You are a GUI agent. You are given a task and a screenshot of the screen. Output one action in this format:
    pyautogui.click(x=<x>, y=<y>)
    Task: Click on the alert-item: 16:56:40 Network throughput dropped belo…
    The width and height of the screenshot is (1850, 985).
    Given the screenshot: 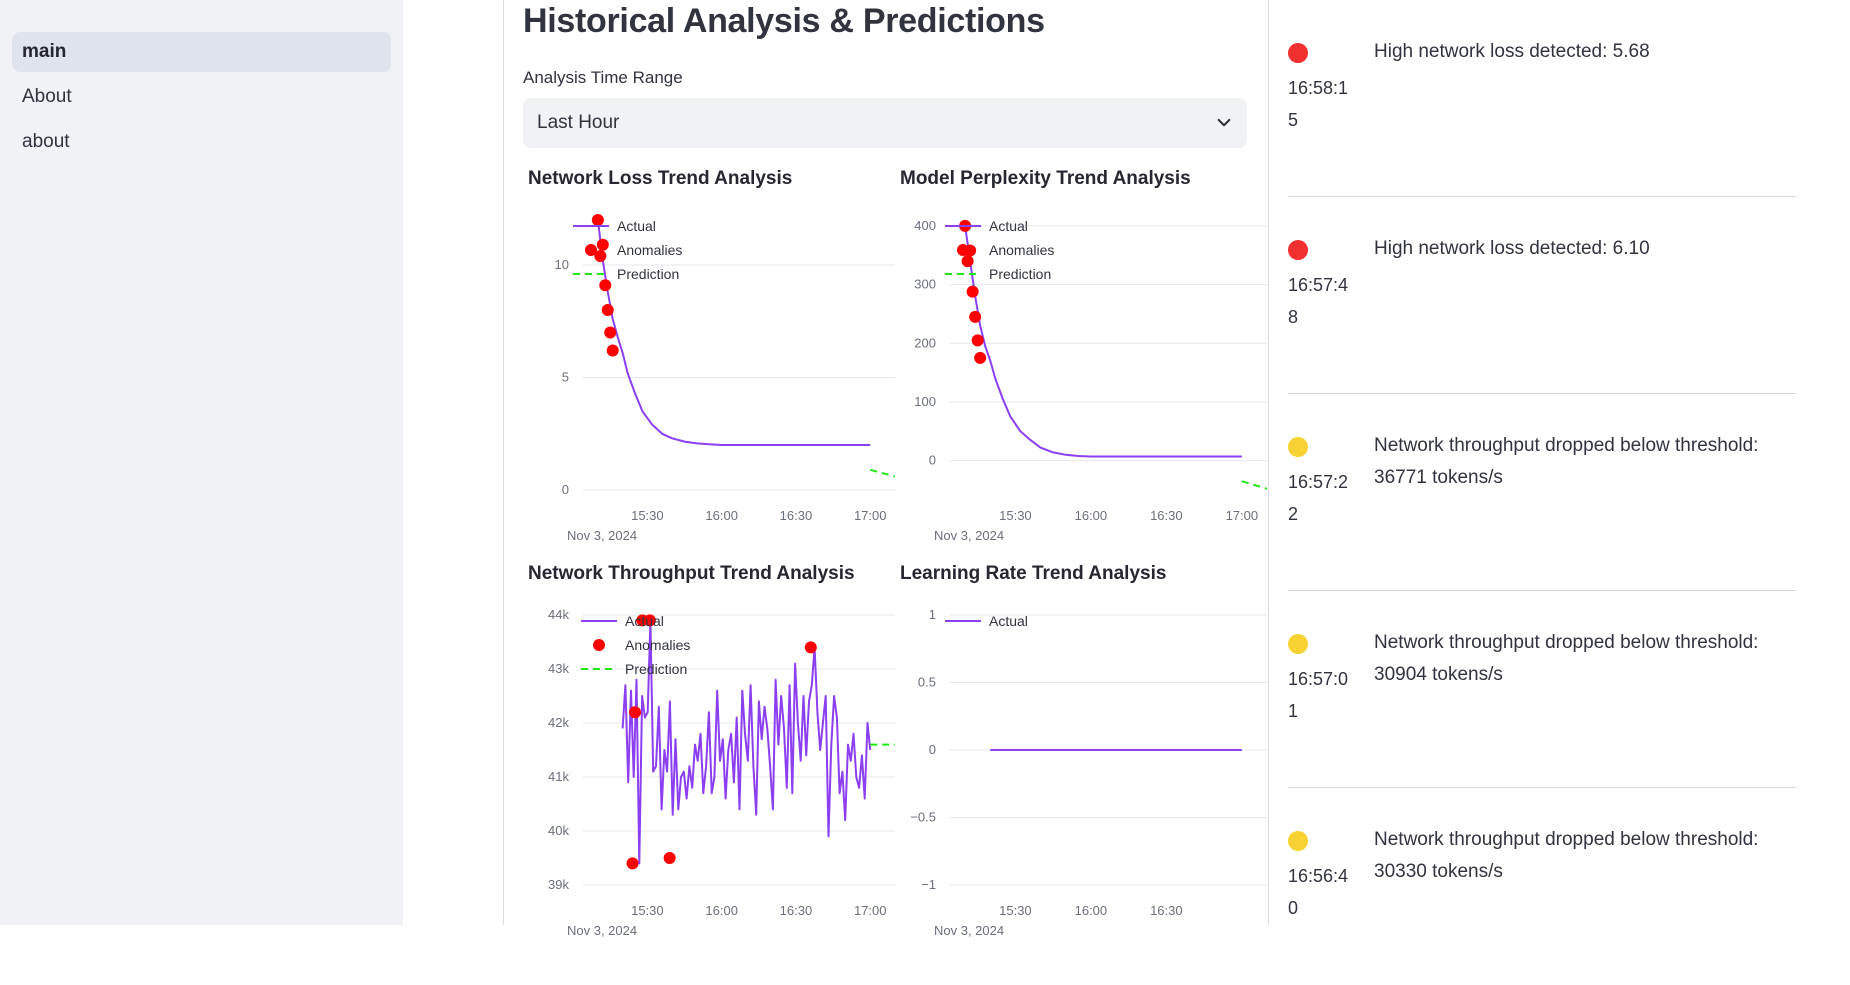 What is the action you would take?
    pyautogui.click(x=1542, y=886)
    